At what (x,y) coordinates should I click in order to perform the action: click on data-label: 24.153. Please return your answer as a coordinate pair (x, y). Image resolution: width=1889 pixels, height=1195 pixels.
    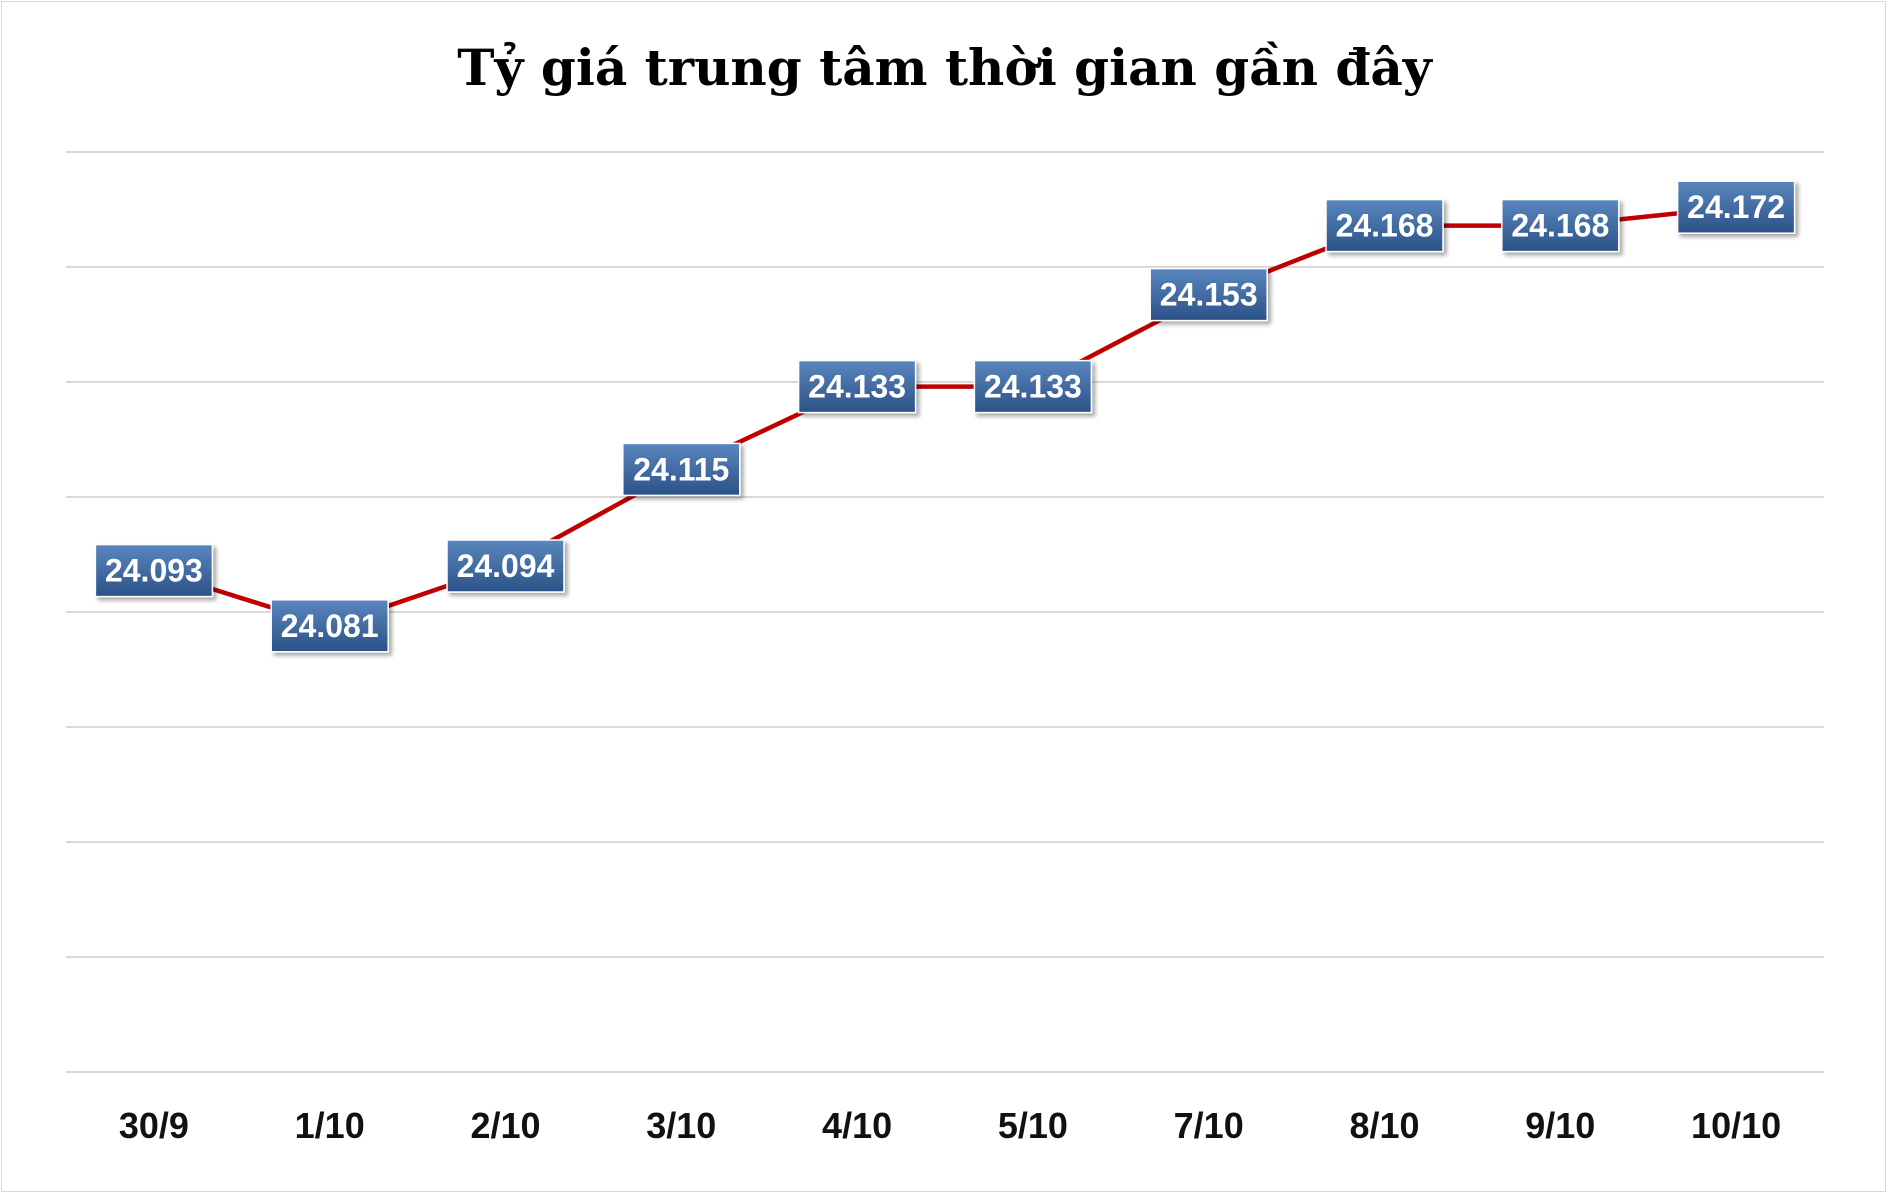
    Looking at the image, I should click on (1208, 294).